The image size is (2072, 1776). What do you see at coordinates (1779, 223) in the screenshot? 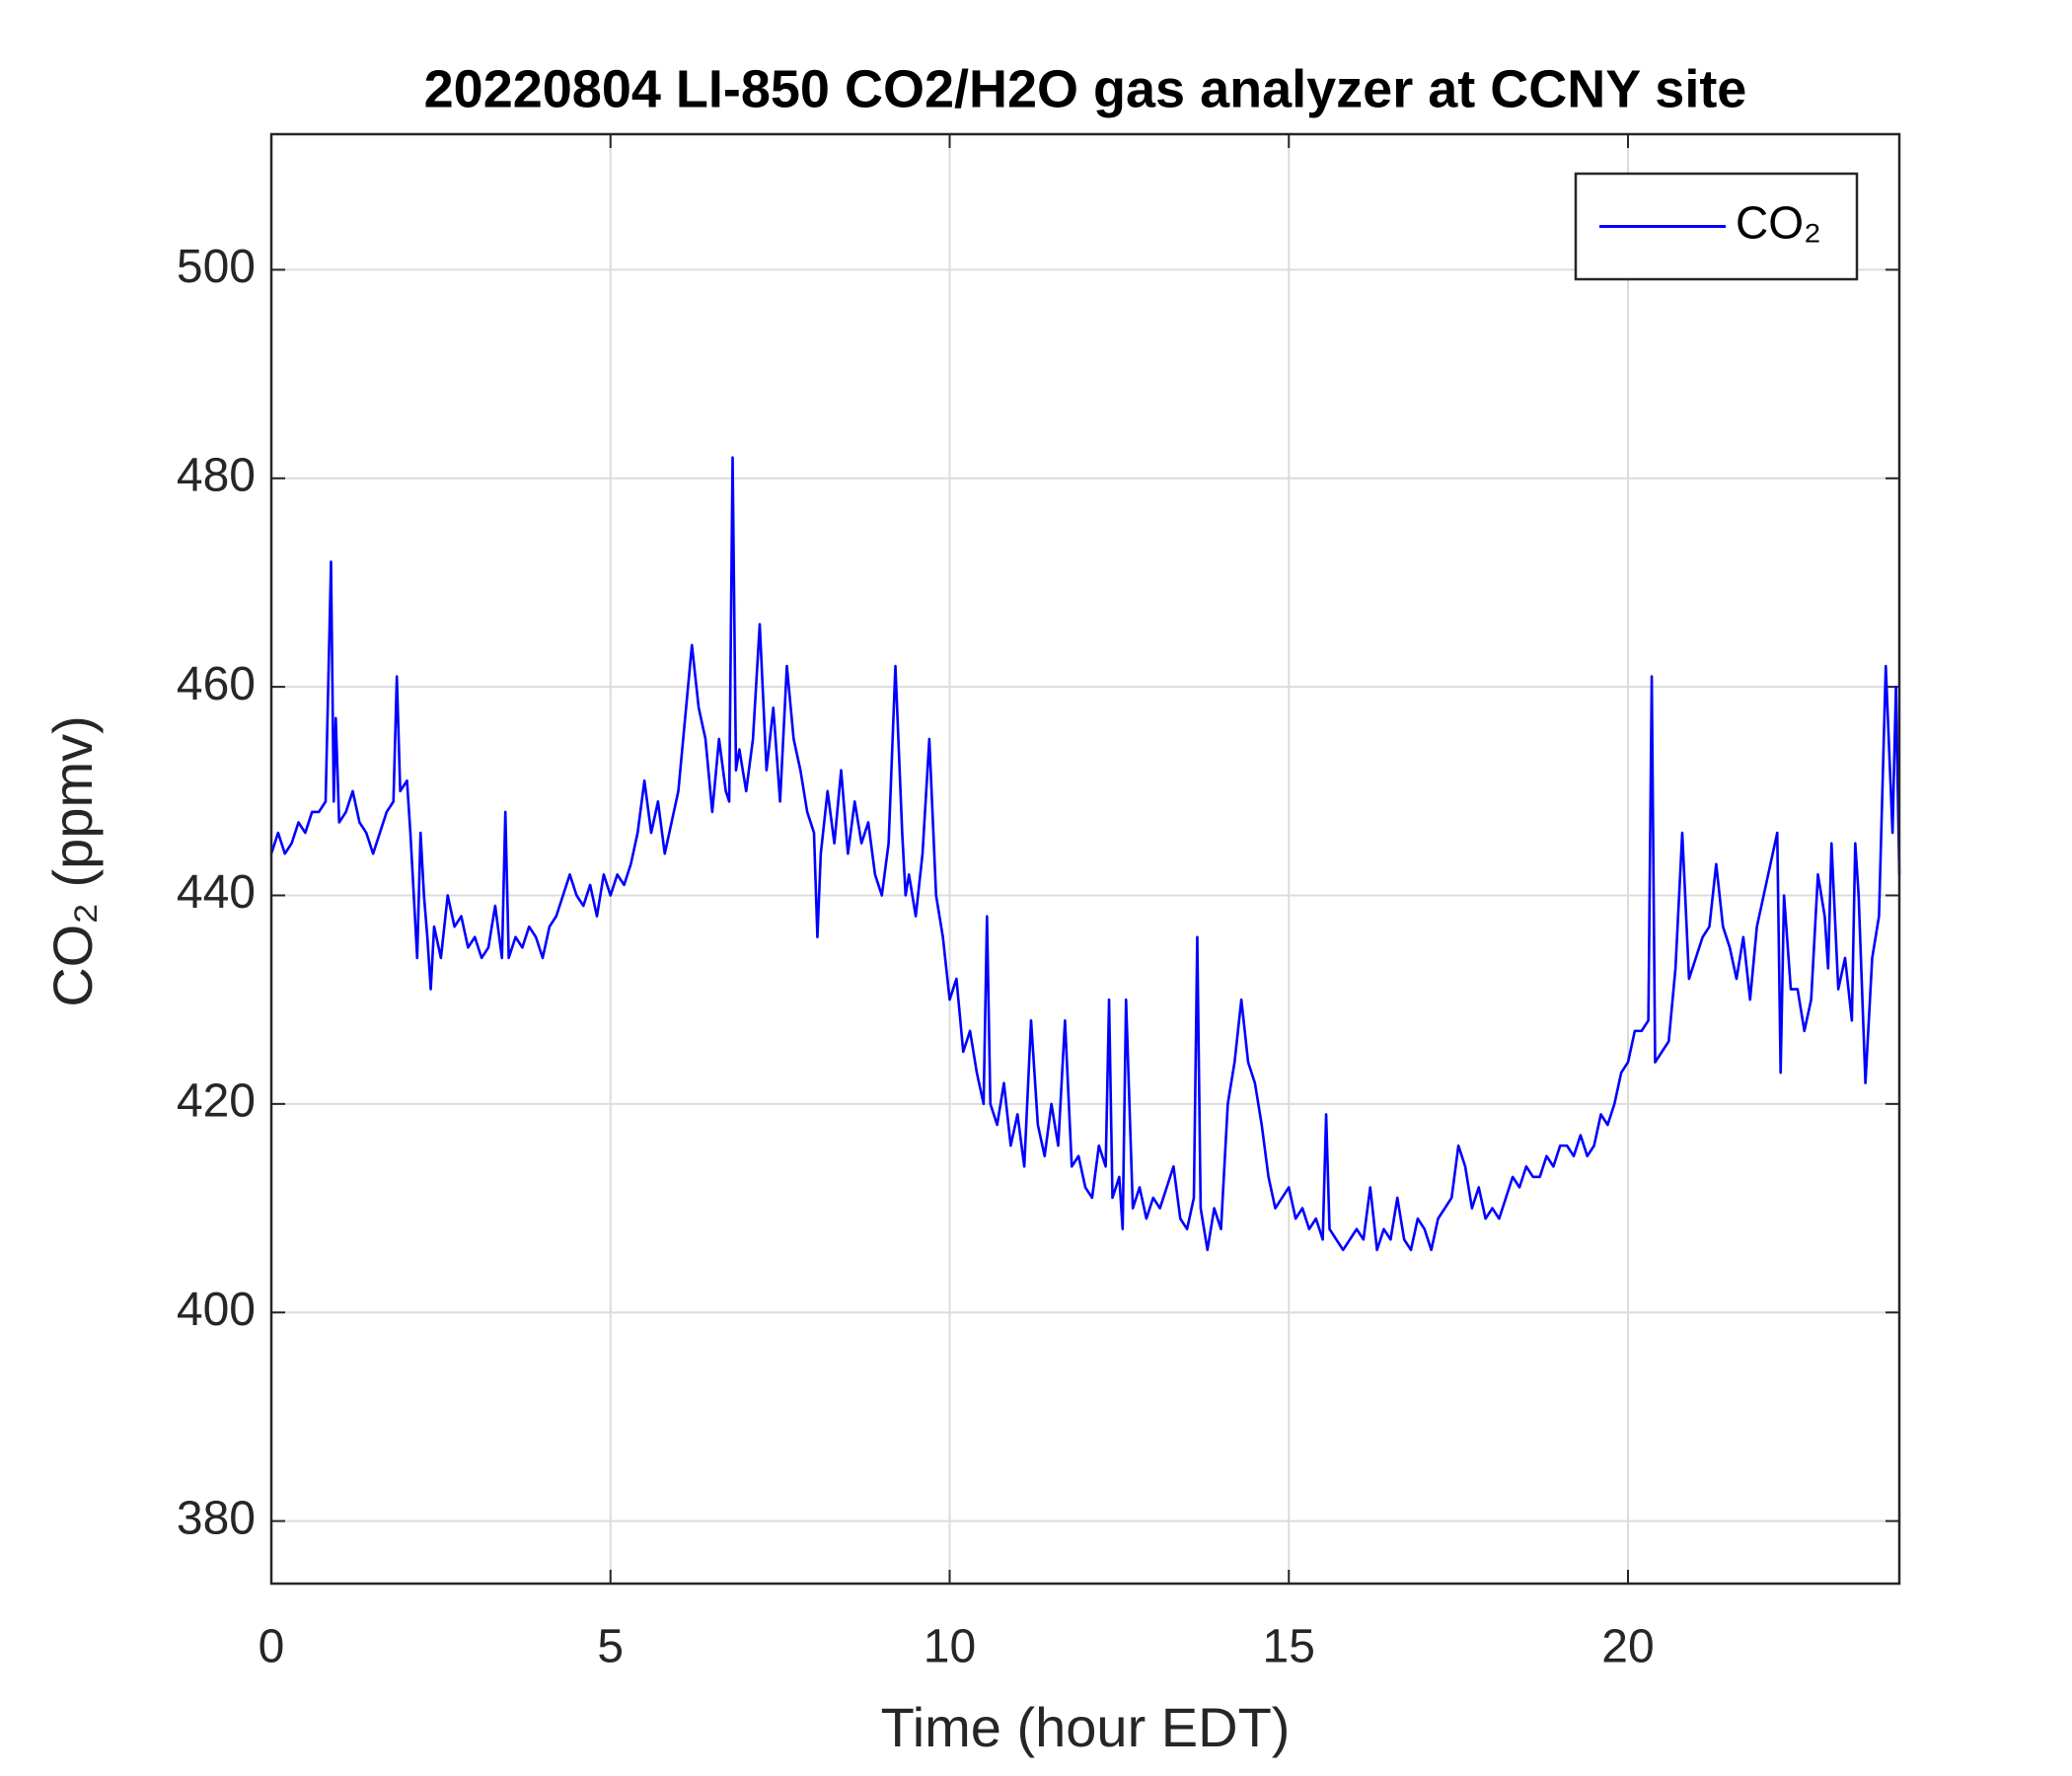
I see `legend-label: CO₂` at bounding box center [1779, 223].